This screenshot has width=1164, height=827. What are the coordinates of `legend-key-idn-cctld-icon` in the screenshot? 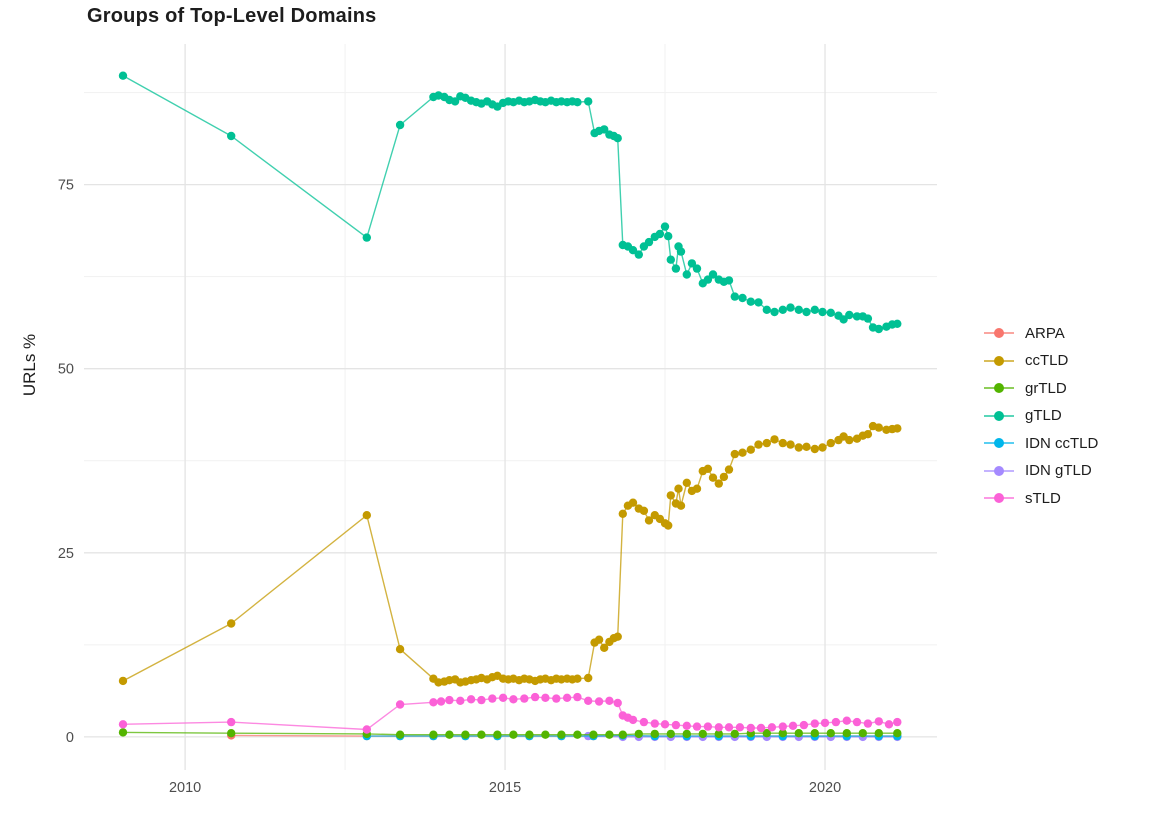 It's located at (999, 443).